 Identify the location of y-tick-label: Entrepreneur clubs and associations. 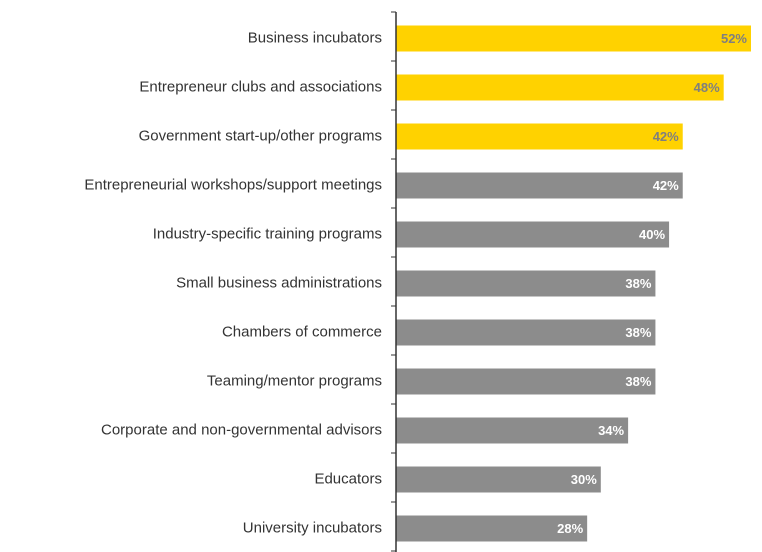
(260, 86).